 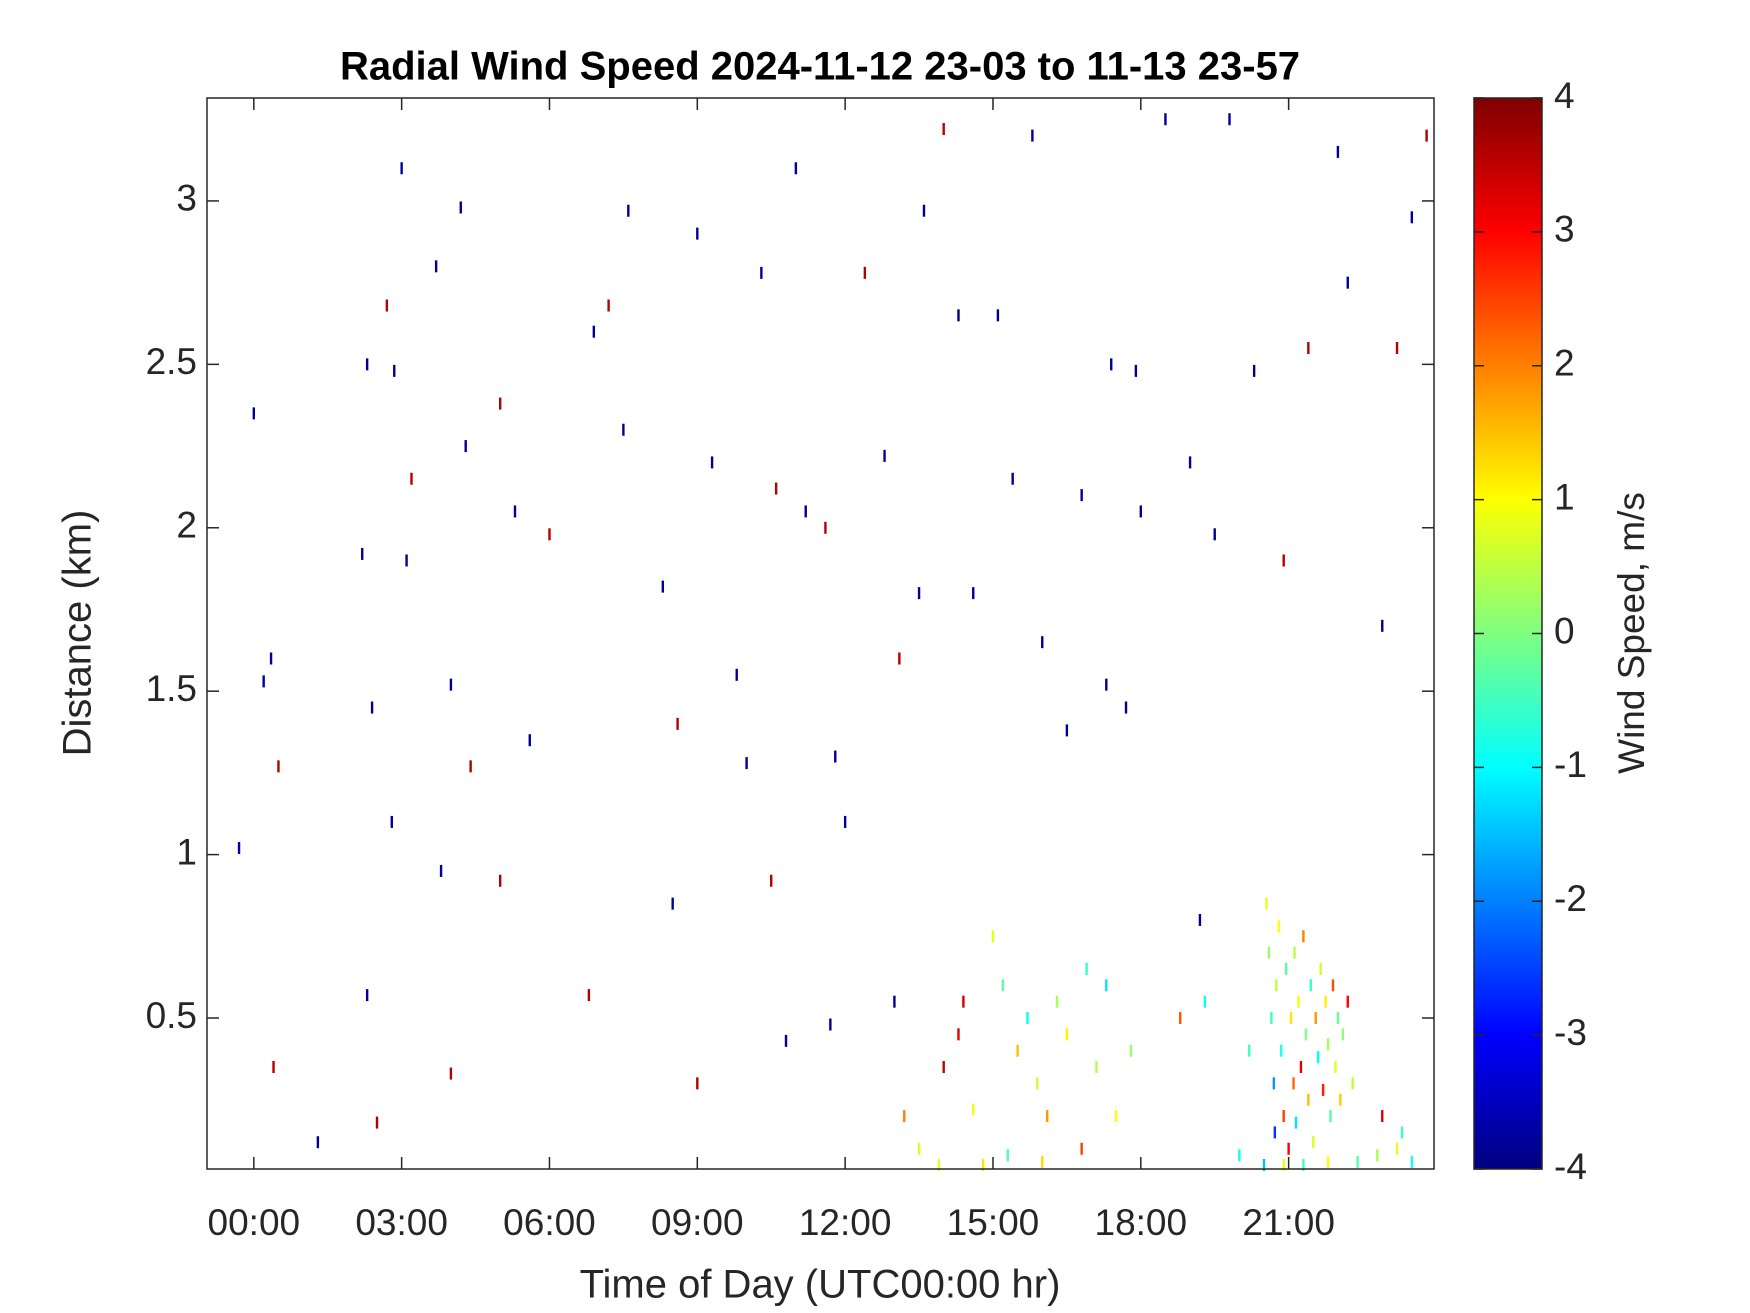 What do you see at coordinates (171, 688) in the screenshot?
I see `y-tick-label: 1.5` at bounding box center [171, 688].